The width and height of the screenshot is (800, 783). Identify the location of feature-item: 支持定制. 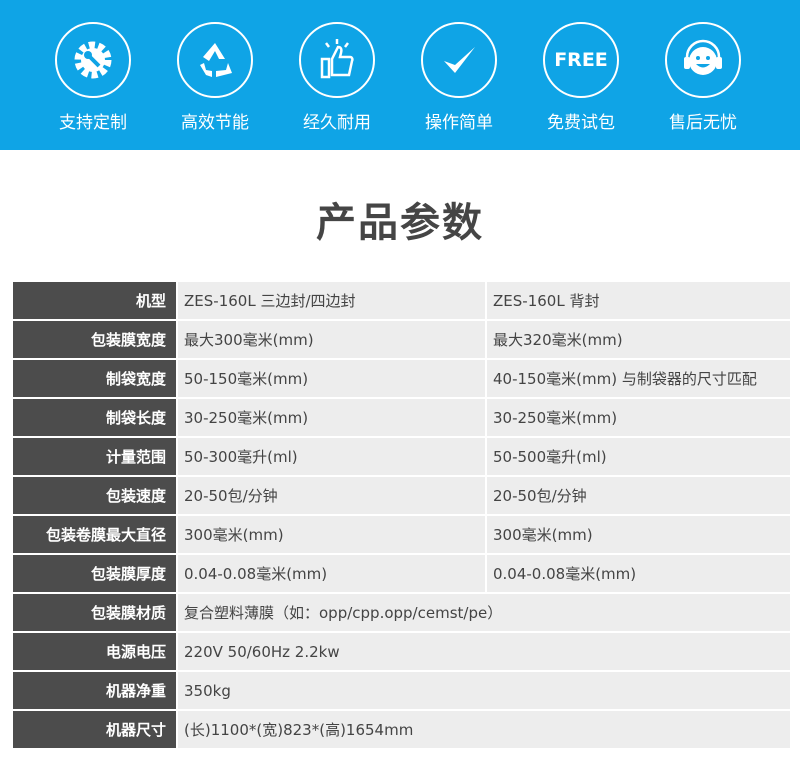
(93, 77).